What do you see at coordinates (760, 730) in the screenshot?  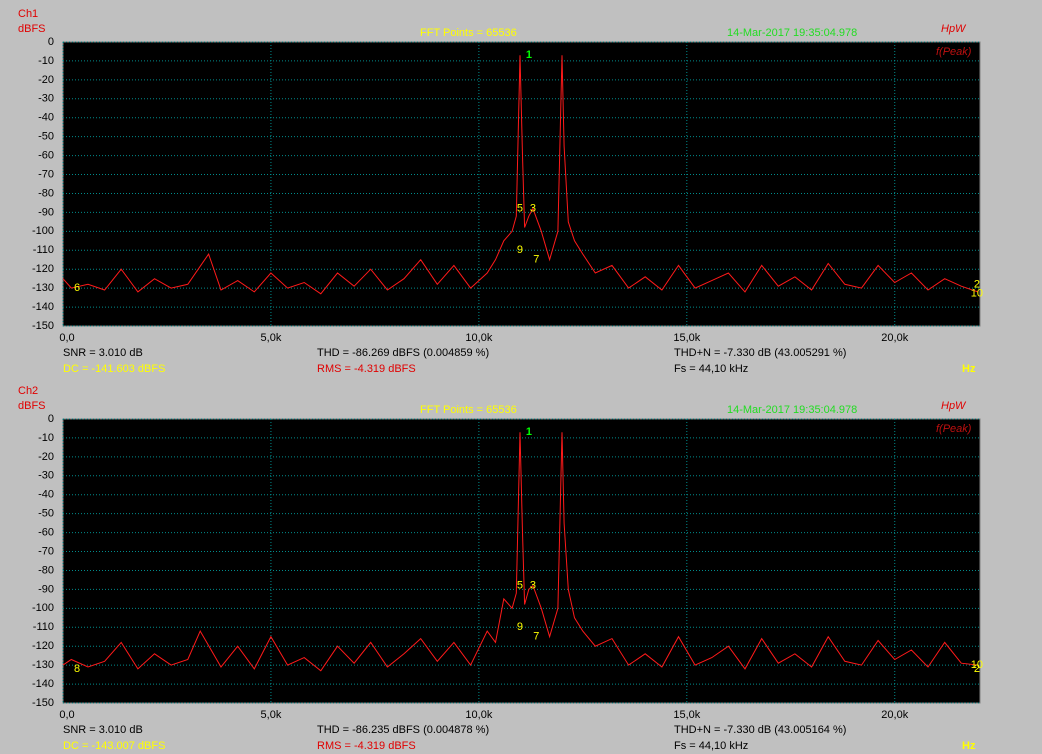 I see `thd-n: THD+N = -7.330 dB (43.005164 %)` at bounding box center [760, 730].